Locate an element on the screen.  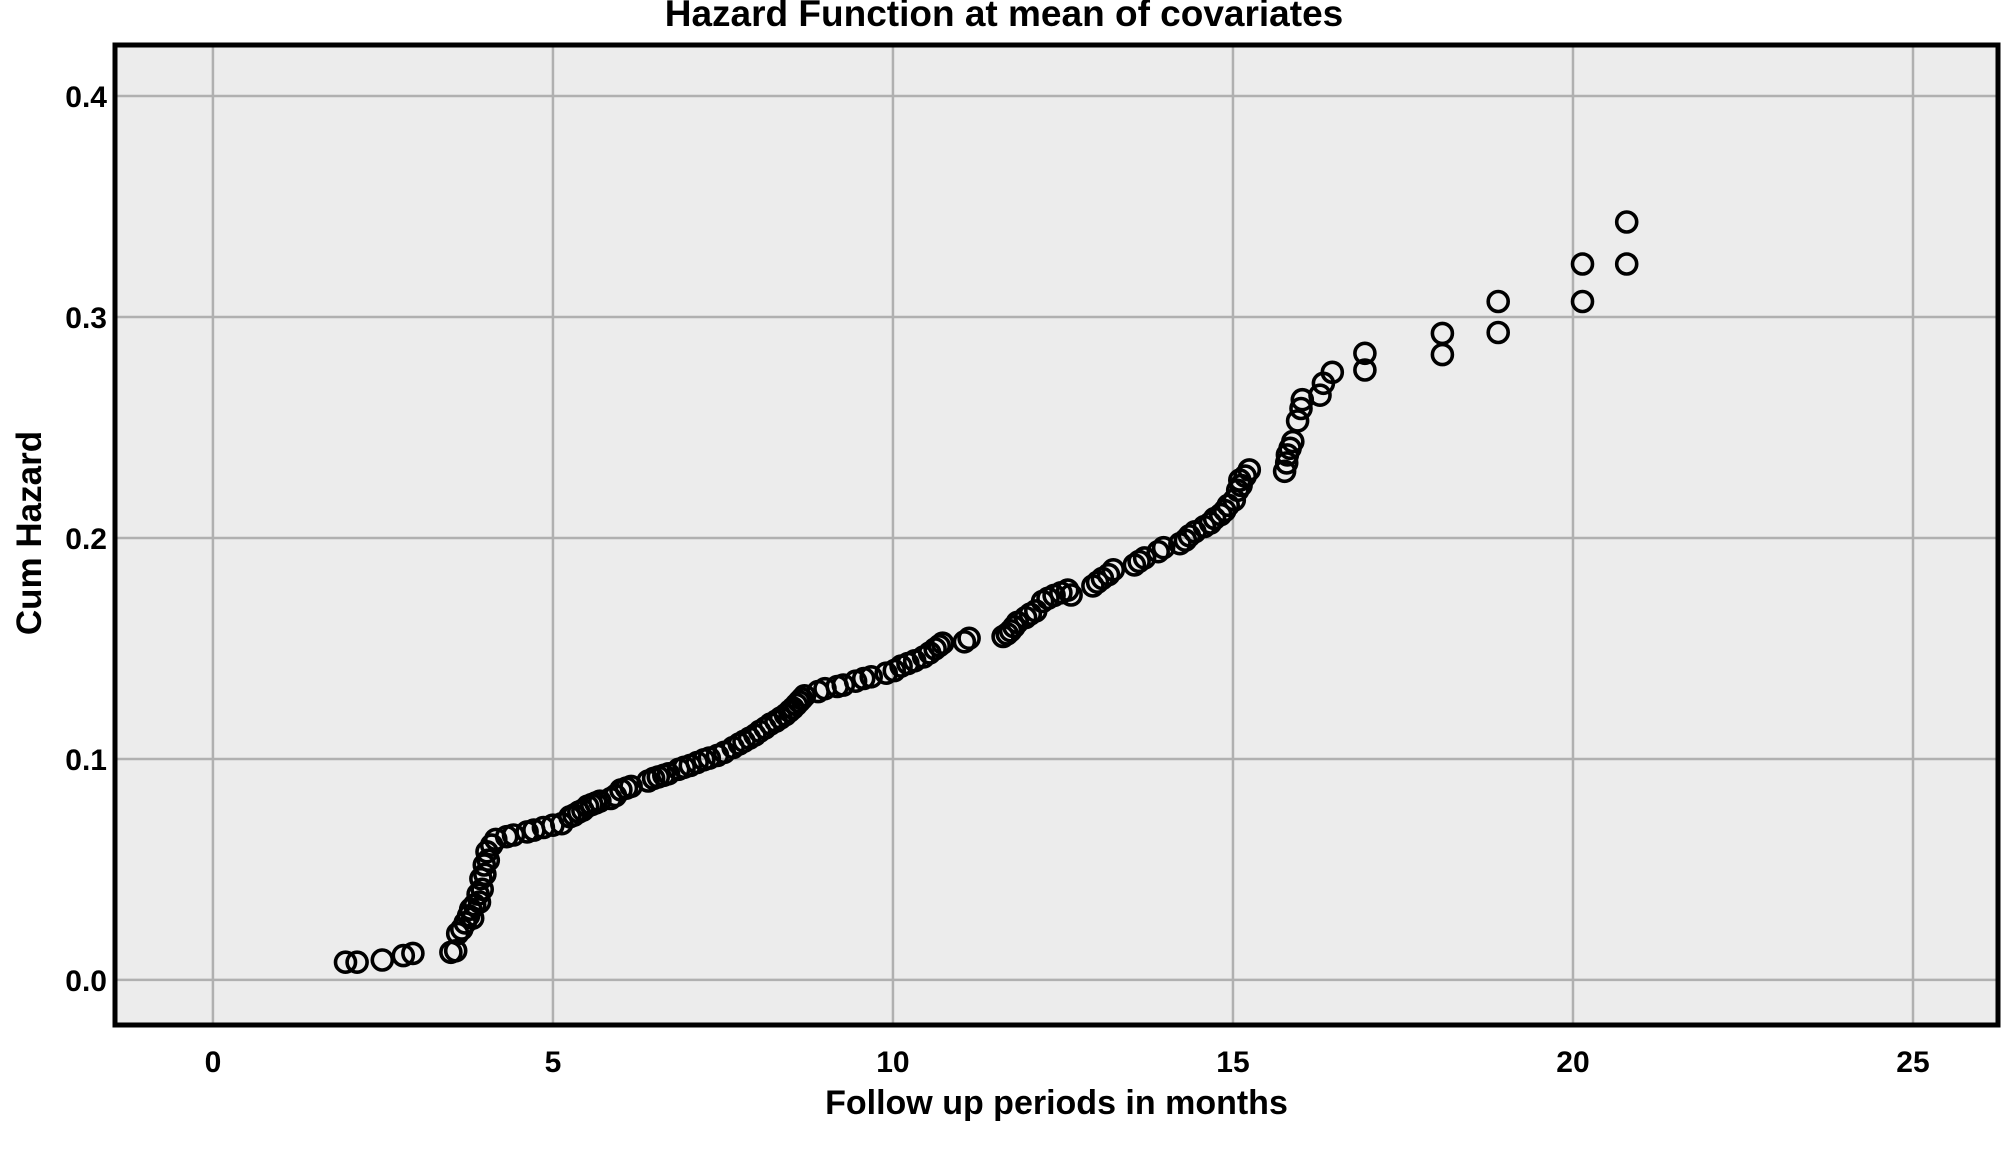
y-tick-label-0.4: 0.4 is located at coordinates (86, 97).